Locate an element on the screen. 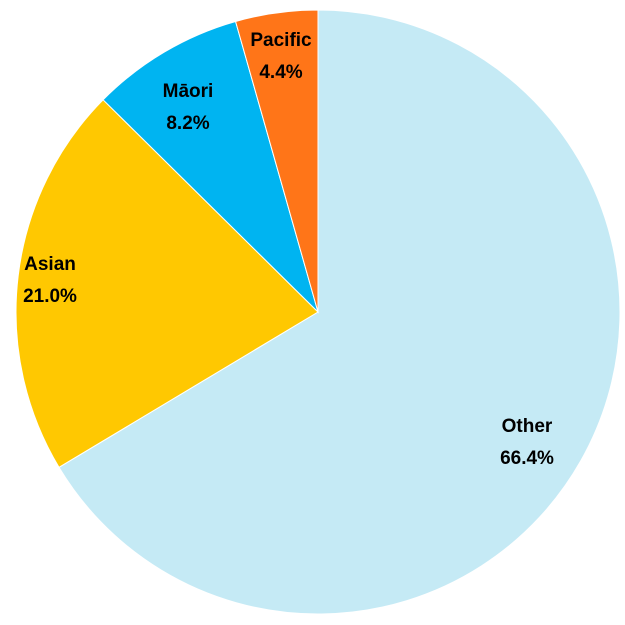 Image resolution: width=625 pixels, height=625 pixels. slice-value-label: 8.2% is located at coordinates (187, 123).